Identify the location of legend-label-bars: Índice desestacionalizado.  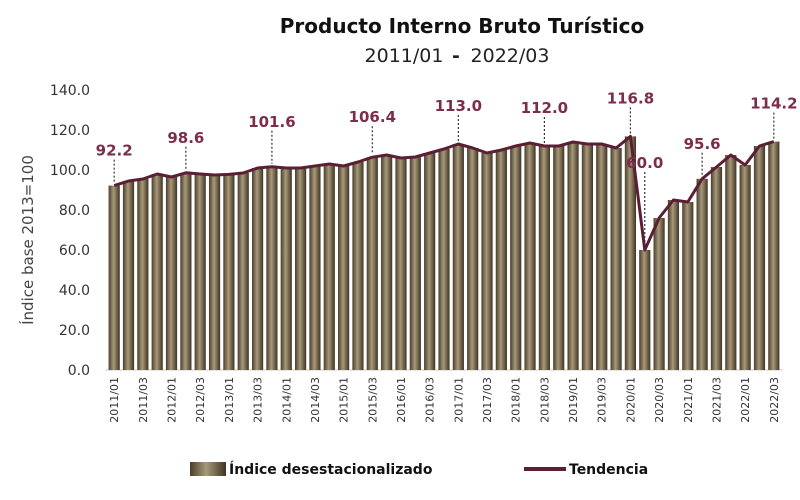
(331, 469).